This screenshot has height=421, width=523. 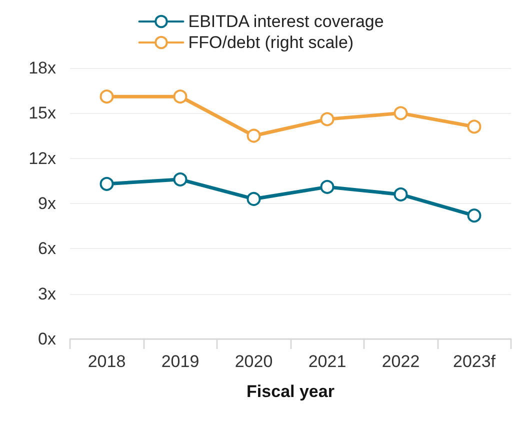 I want to click on x-tick-label: 2020, so click(x=253, y=361).